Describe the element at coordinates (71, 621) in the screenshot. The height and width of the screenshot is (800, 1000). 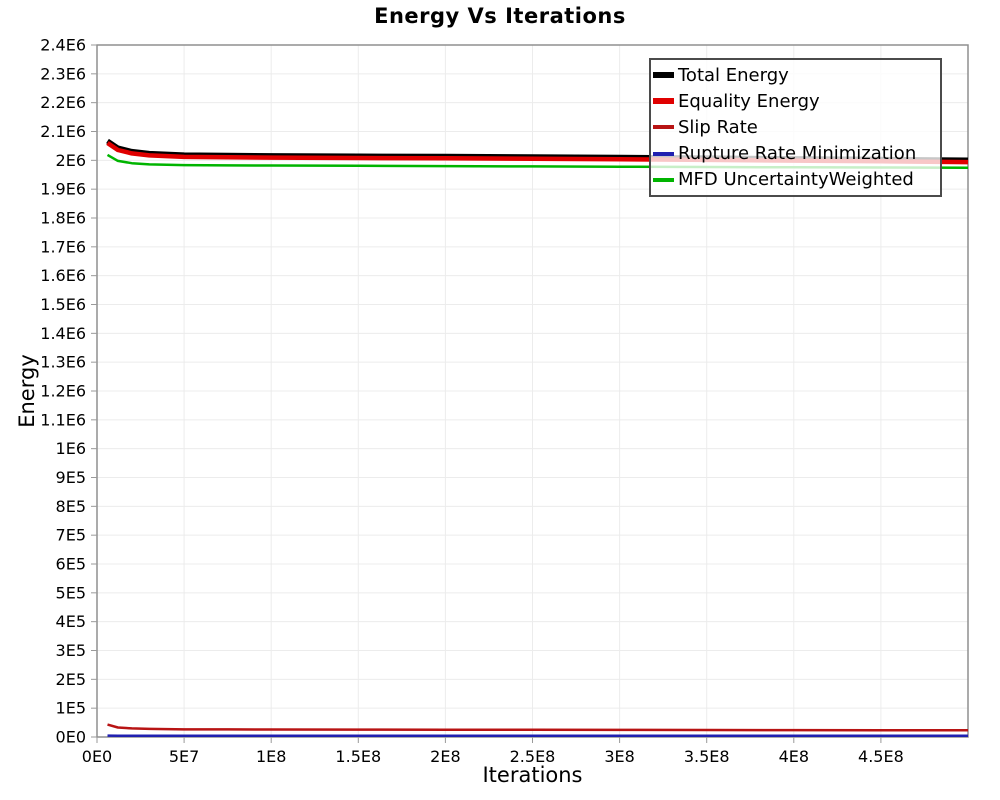
I see `y-tick-label: 4E5` at that location.